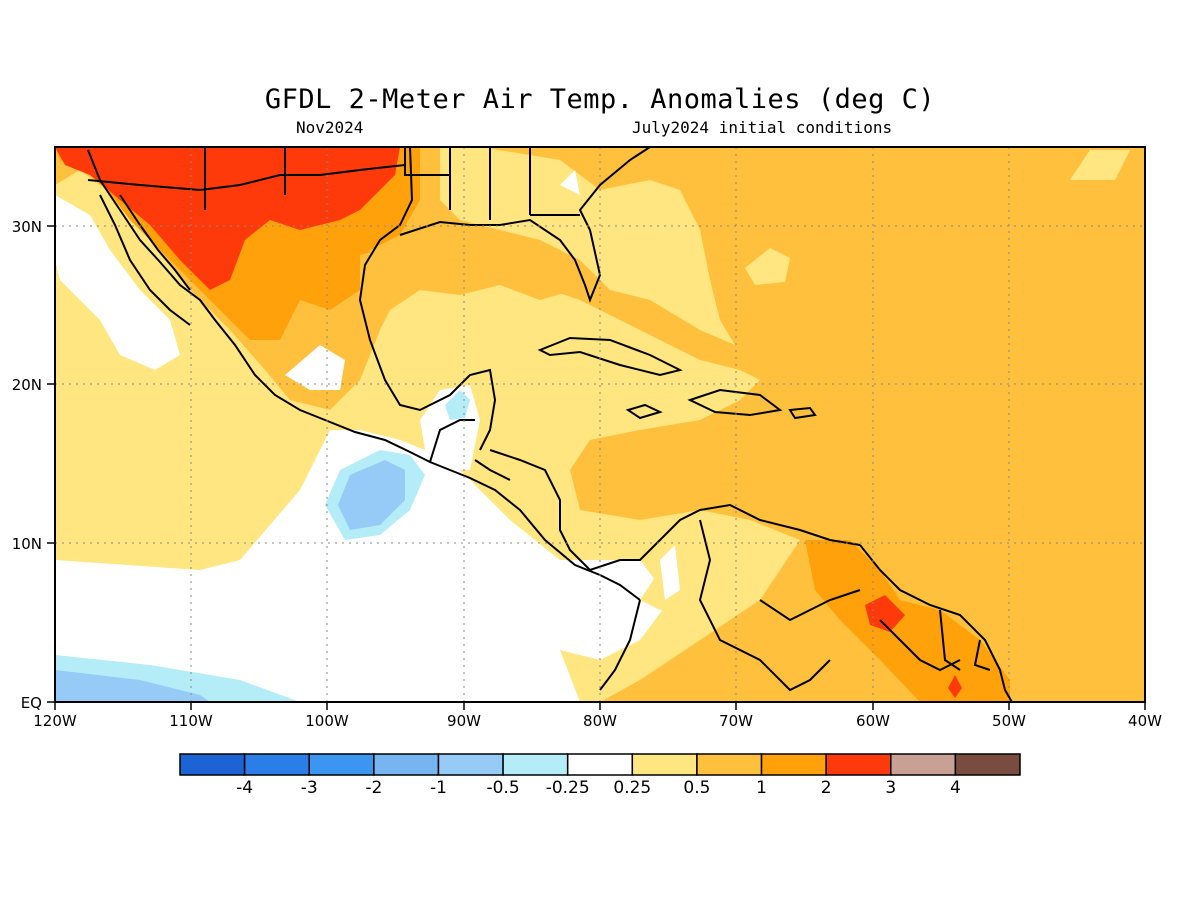 This screenshot has height=900, width=1200. What do you see at coordinates (696, 788) in the screenshot?
I see `colorbar-label: 0.5` at bounding box center [696, 788].